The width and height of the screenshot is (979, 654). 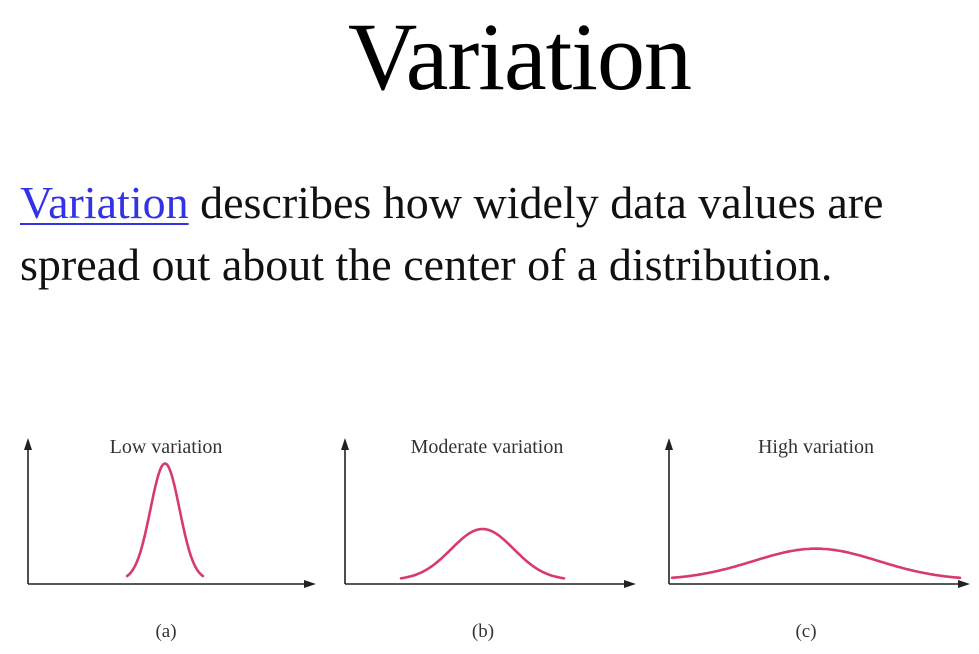 I want to click on panel-moderate-variation: Moderate variation (b), so click(x=488, y=539).